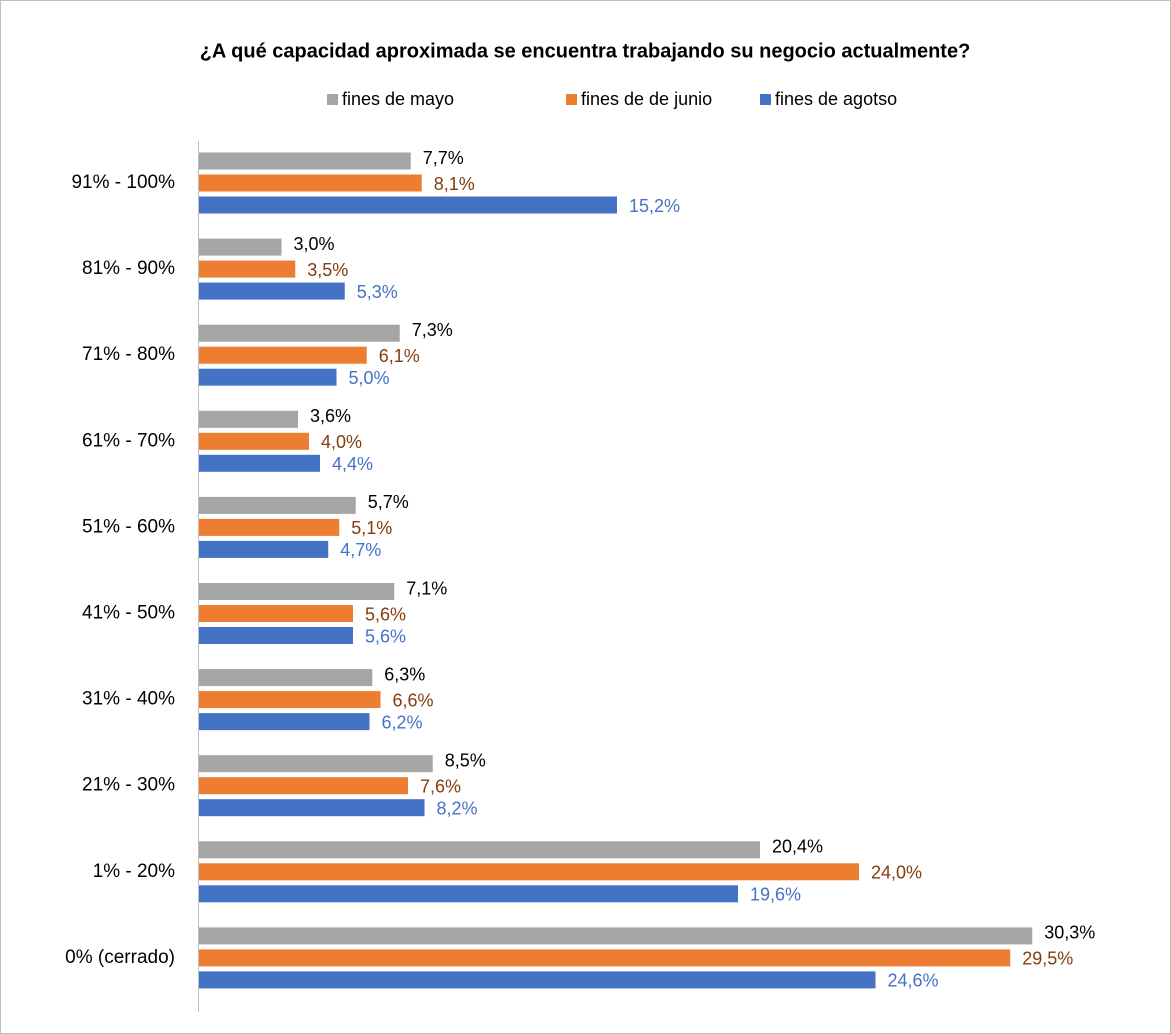 This screenshot has width=1171, height=1034. What do you see at coordinates (128, 785) in the screenshot?
I see `category-label: 21% - 30%` at bounding box center [128, 785].